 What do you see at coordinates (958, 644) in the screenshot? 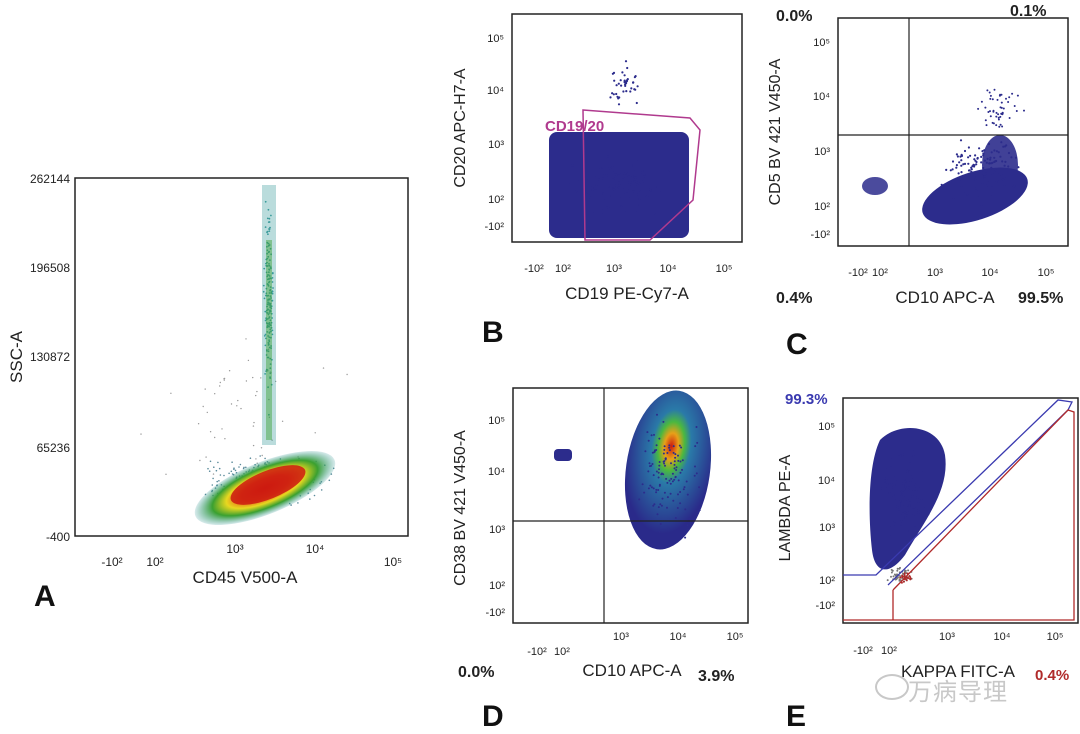
I see `panel-e-x-ticks: -10² 10² 10³ 10⁴ 10⁵` at bounding box center [958, 644].